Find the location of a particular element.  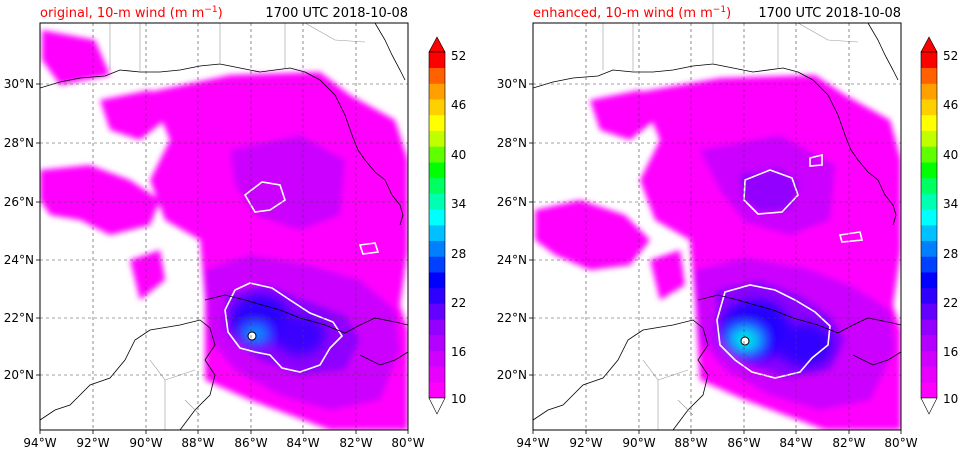

lon-label: 90°W is located at coordinates (145, 443).